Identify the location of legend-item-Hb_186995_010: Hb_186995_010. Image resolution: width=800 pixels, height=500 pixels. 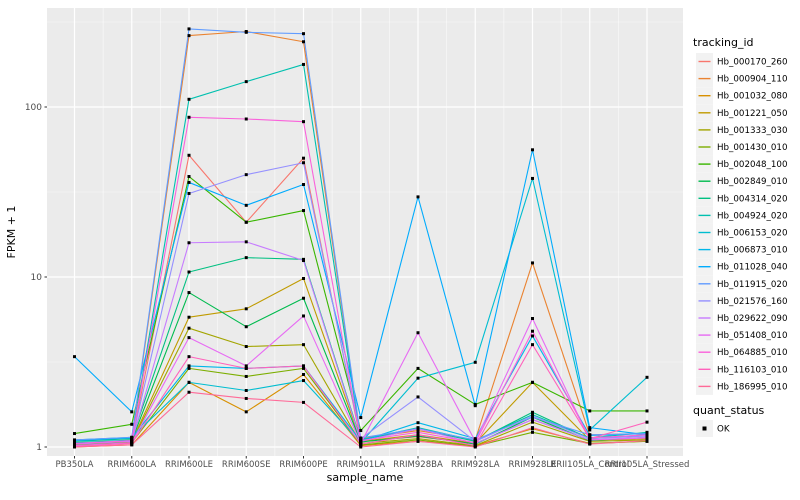
(741, 386).